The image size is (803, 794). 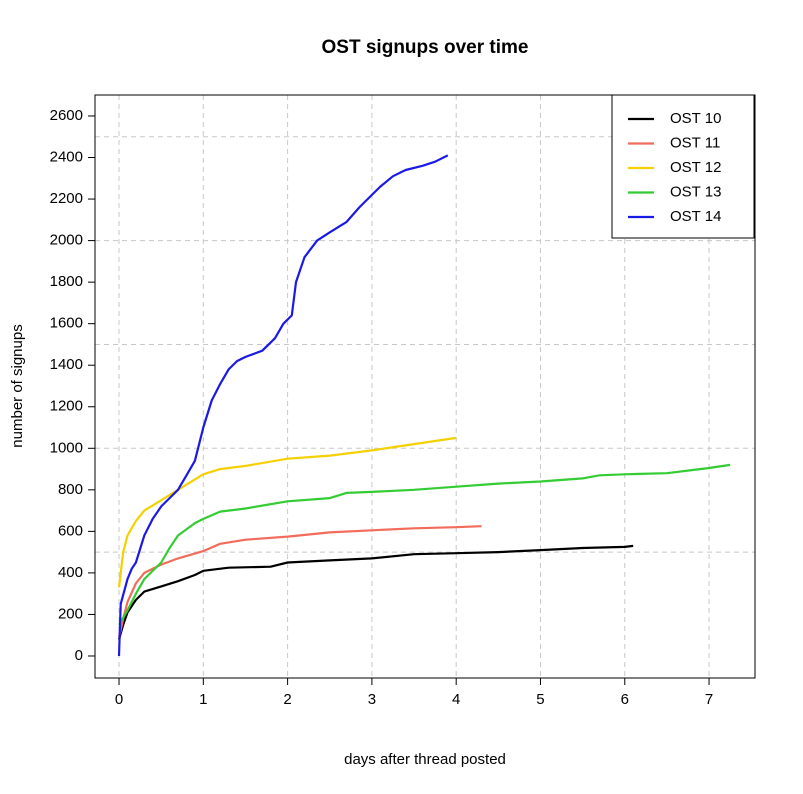 I want to click on y-tick-label: 1000, so click(x=66, y=447).